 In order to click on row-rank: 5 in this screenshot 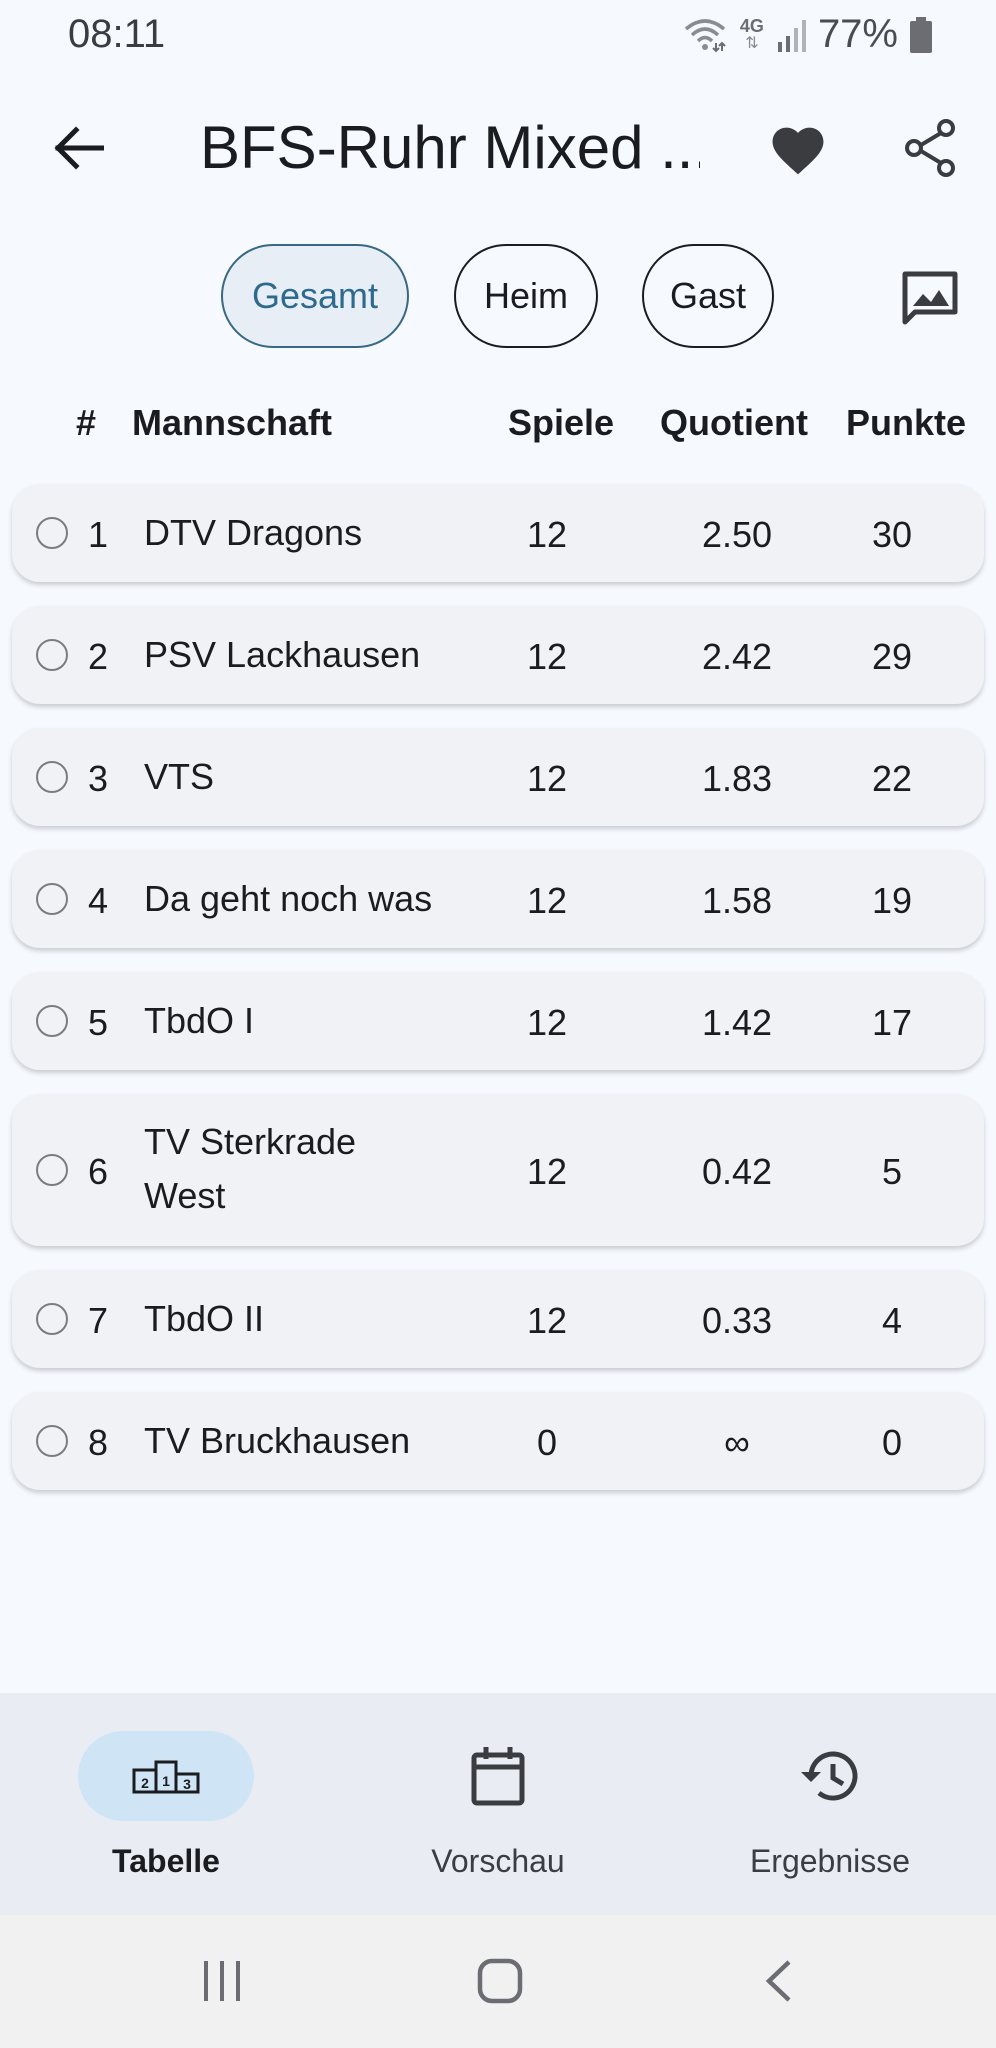, I will do `click(98, 1022)`.